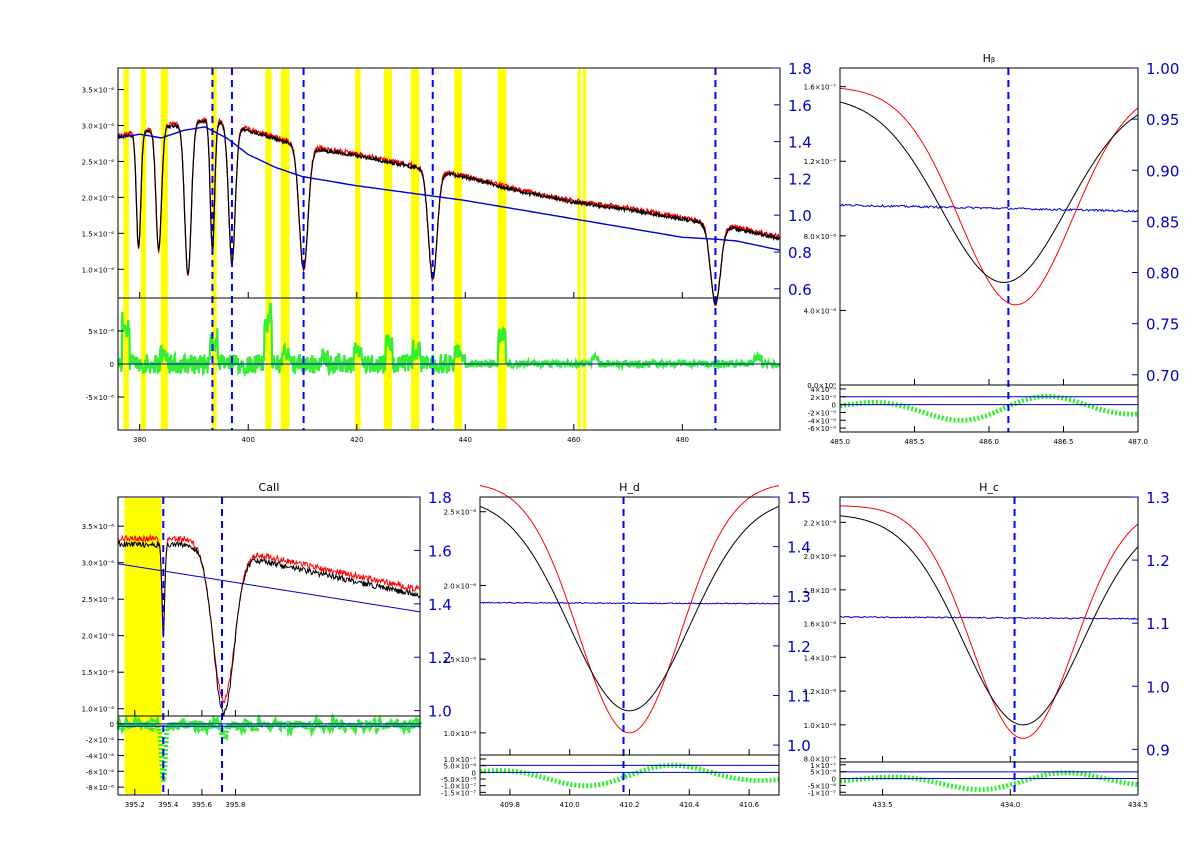 Image resolution: width=1200 pixels, height=860 pixels. What do you see at coordinates (820, 162) in the screenshot?
I see `y-tick-label: 1.2×10⁻⁷` at bounding box center [820, 162].